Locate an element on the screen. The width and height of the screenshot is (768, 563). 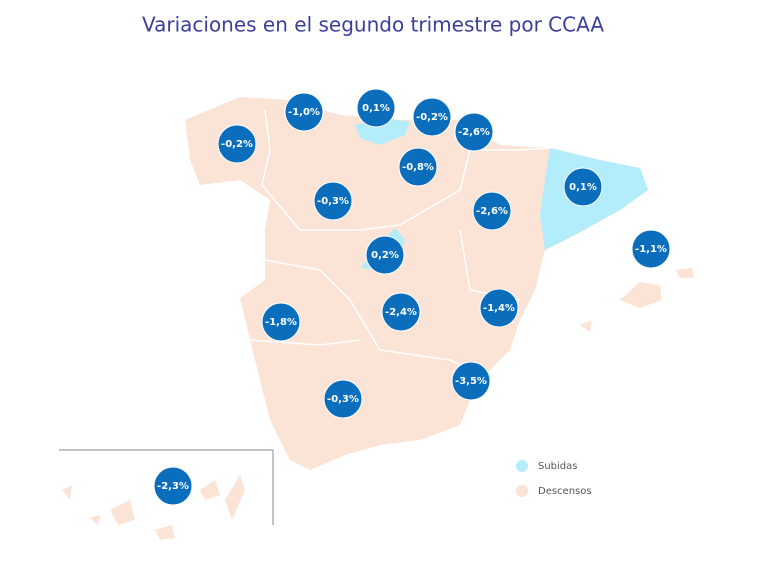
bubble-label: -1,8% is located at coordinates (281, 322).